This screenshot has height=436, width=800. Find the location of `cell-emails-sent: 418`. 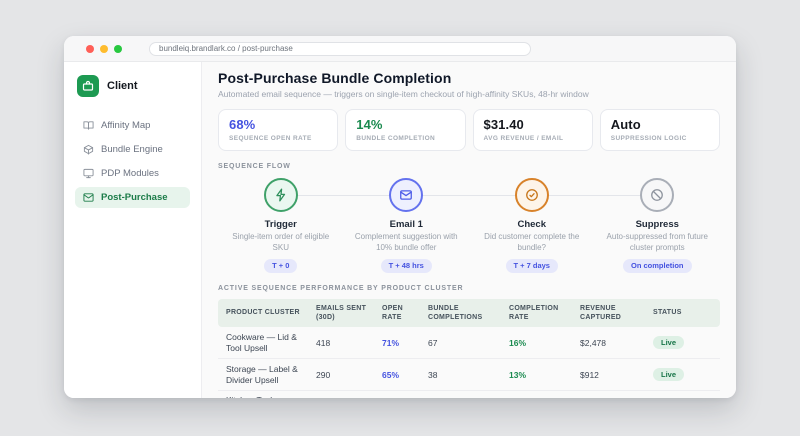

cell-emails-sent: 418 is located at coordinates (323, 342).